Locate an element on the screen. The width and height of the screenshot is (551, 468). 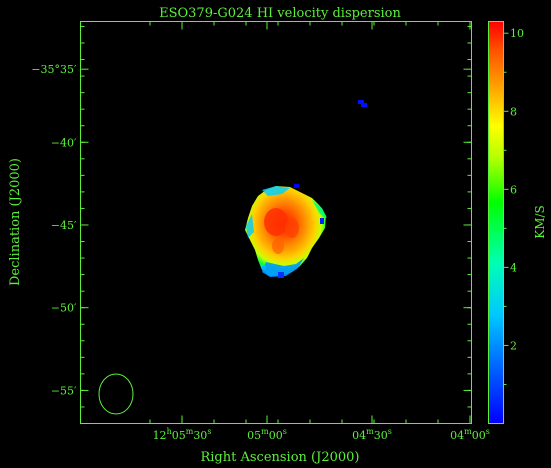
x-tick-label: 04m00s is located at coordinates (470, 434).